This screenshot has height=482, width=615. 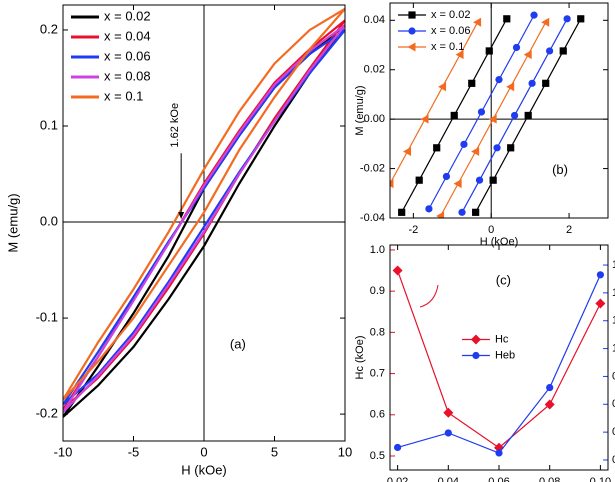 What do you see at coordinates (377, 291) in the screenshot?
I see `y-tick-label: 0.9` at bounding box center [377, 291].